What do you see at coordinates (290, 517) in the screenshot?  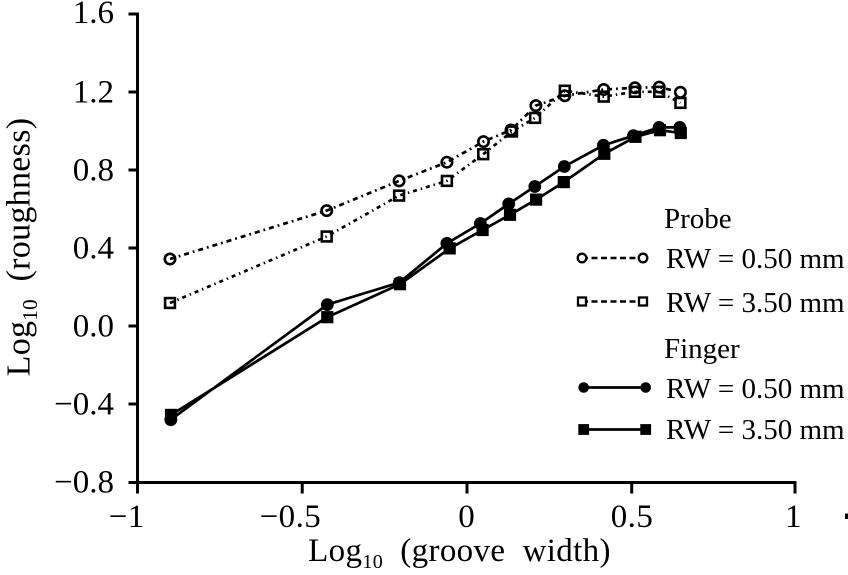 I see `svg-text: −0.5` at bounding box center [290, 517].